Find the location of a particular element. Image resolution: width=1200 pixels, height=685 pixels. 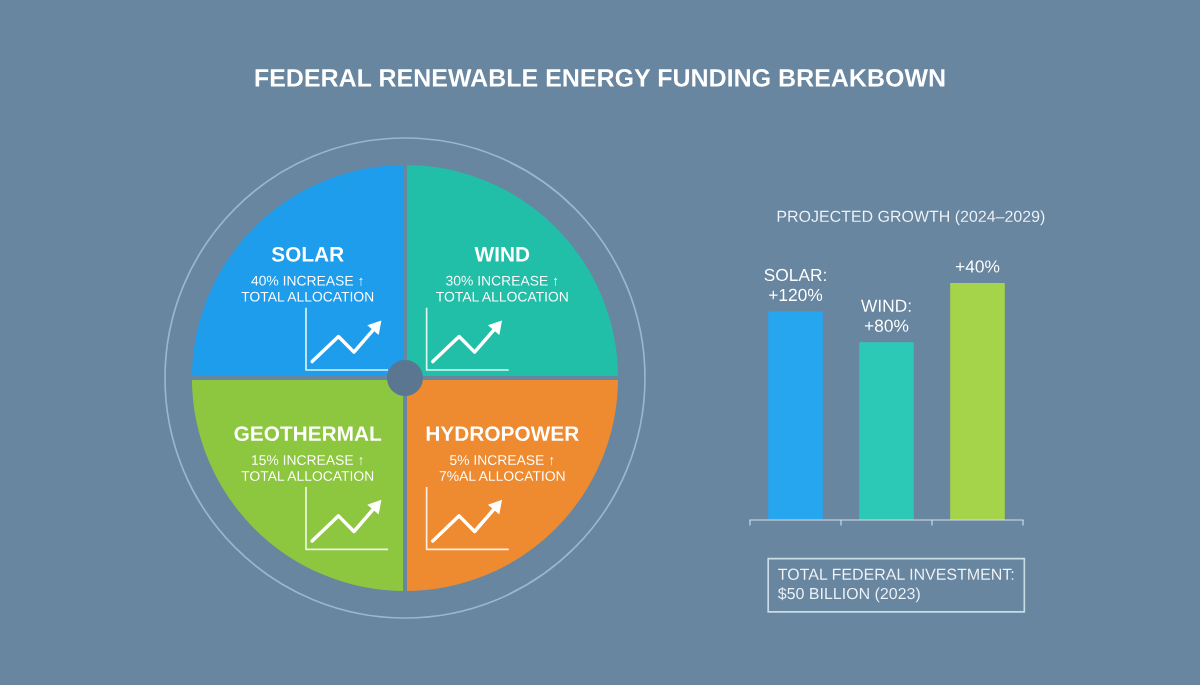

text: 30% INCREASE ↑ TOTAL ALLOCATION is located at coordinates (502, 288).